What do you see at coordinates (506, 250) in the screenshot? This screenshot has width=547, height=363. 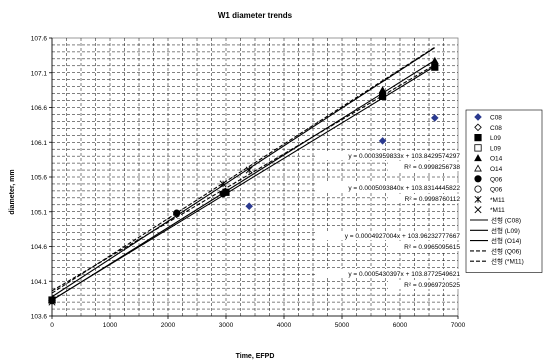 I see `legend-entry: 선형 (Q06)` at bounding box center [506, 250].